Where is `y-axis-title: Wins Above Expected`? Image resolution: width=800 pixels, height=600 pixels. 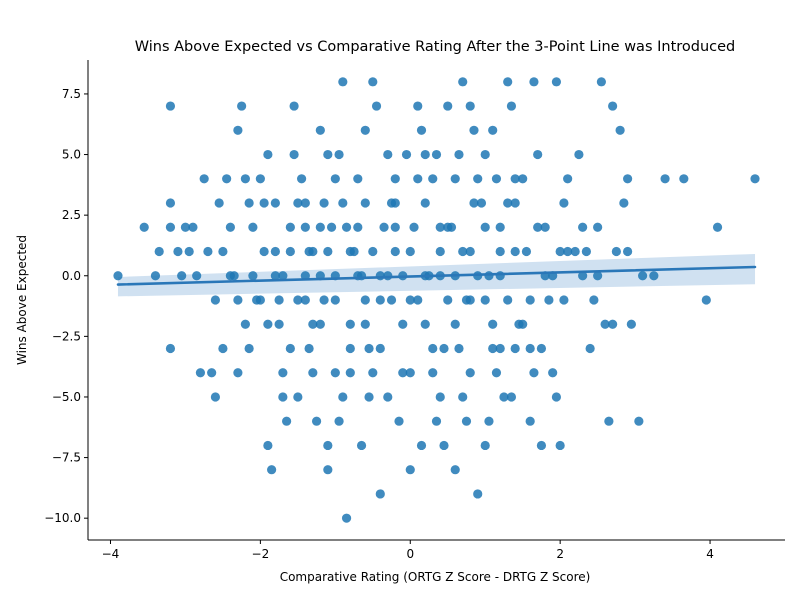 y-axis-title: Wins Above Expected is located at coordinates (22, 300).